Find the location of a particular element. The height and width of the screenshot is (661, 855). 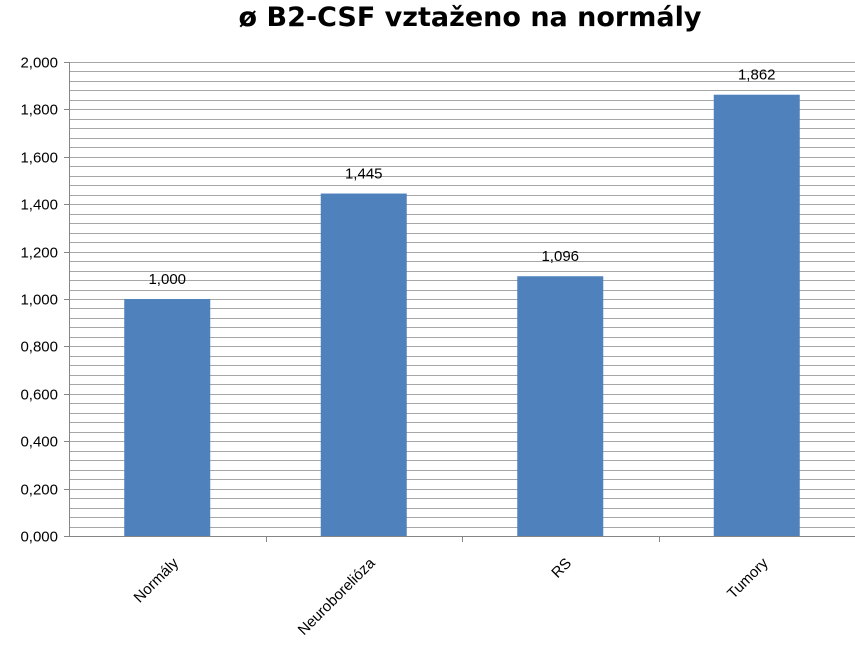

x-category-label: Neuroborelióza is located at coordinates (337, 596).